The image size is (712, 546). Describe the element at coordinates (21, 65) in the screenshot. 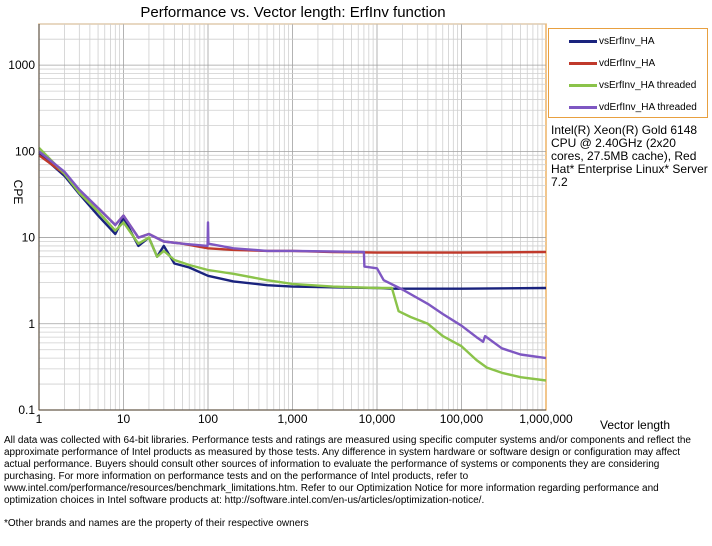

I see `y-tick-label: 1000` at that location.